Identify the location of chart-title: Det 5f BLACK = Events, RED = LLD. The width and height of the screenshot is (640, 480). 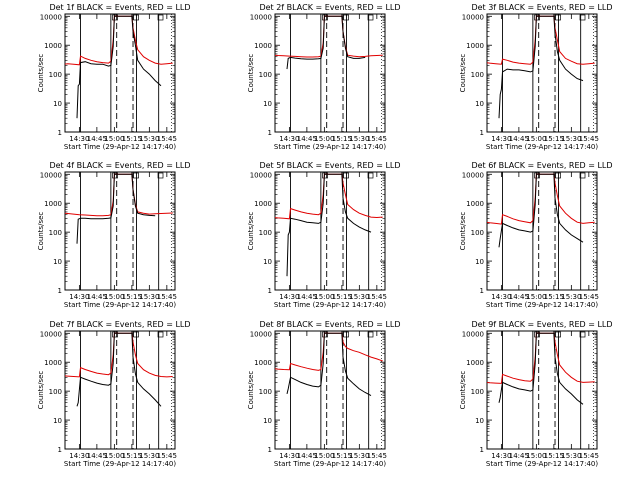
(329, 165).